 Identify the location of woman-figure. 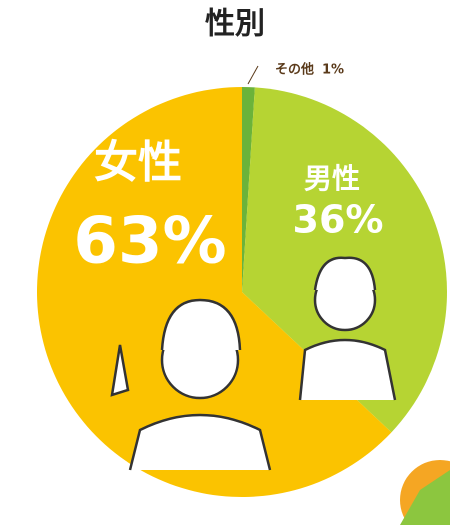
(191, 384).